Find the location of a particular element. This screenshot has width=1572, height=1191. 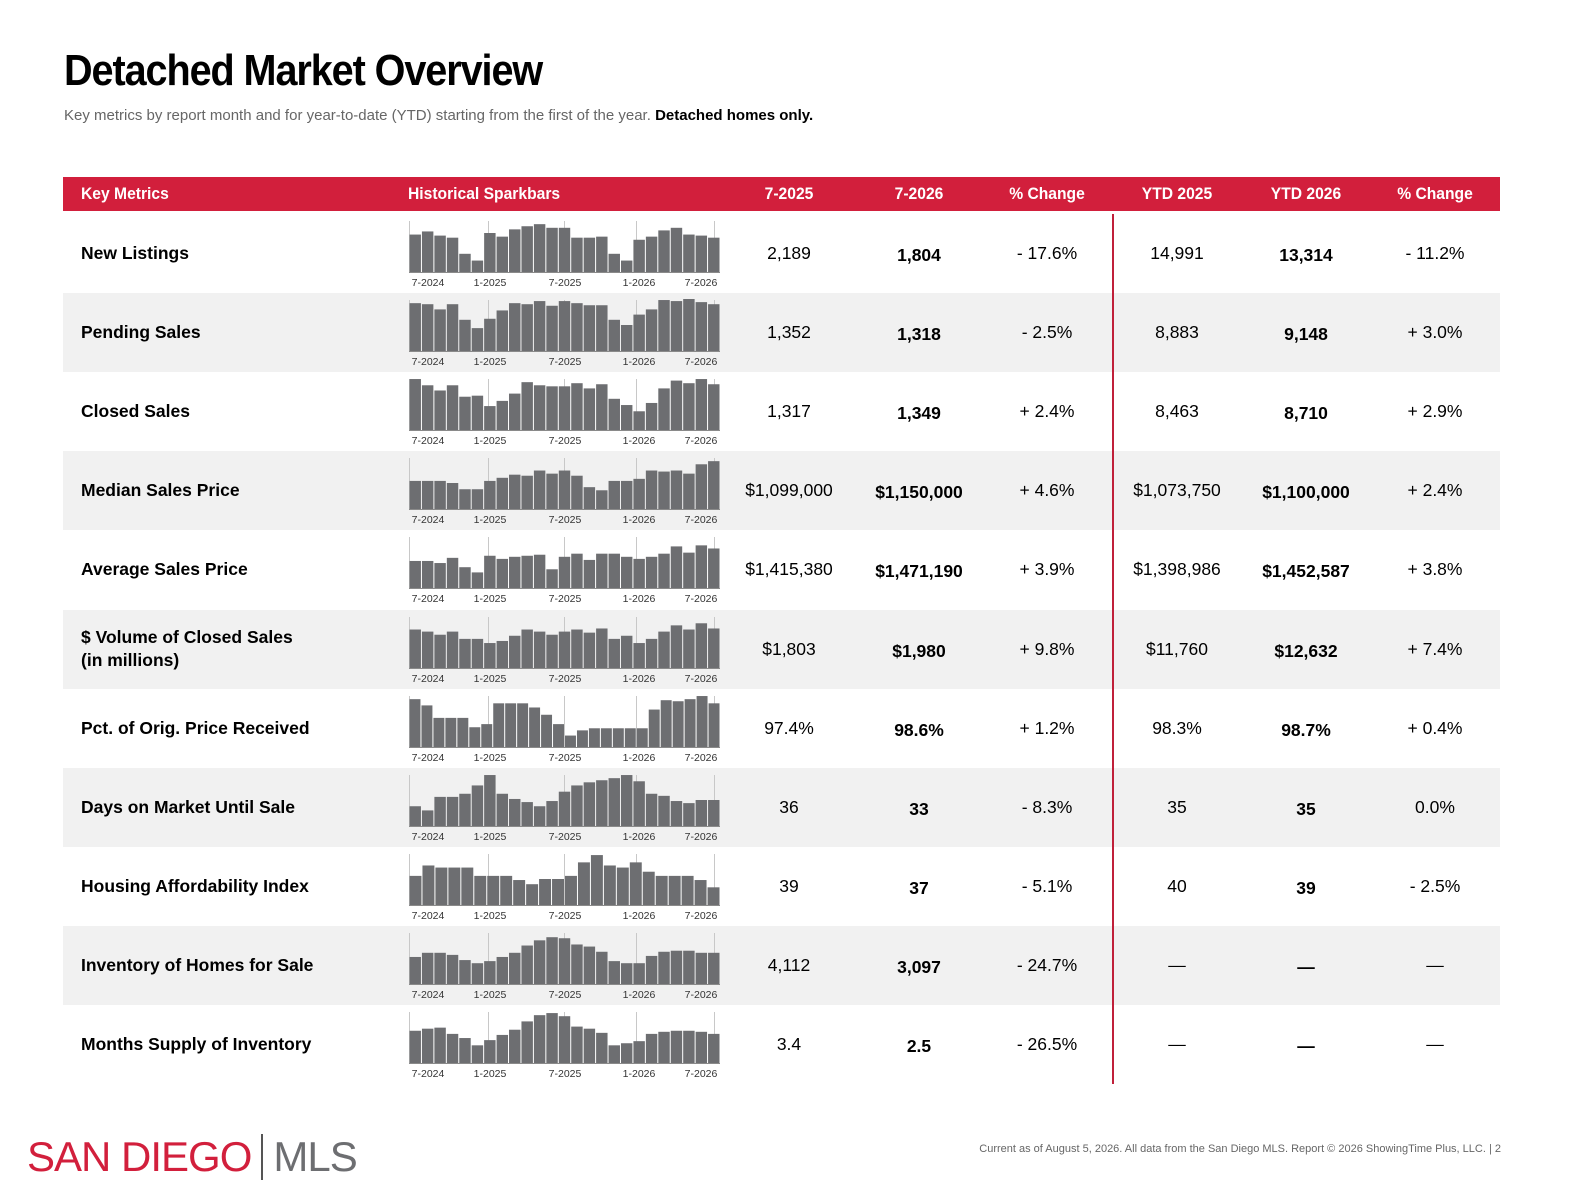

value-ytd-change: + 2.4% is located at coordinates (1435, 490).